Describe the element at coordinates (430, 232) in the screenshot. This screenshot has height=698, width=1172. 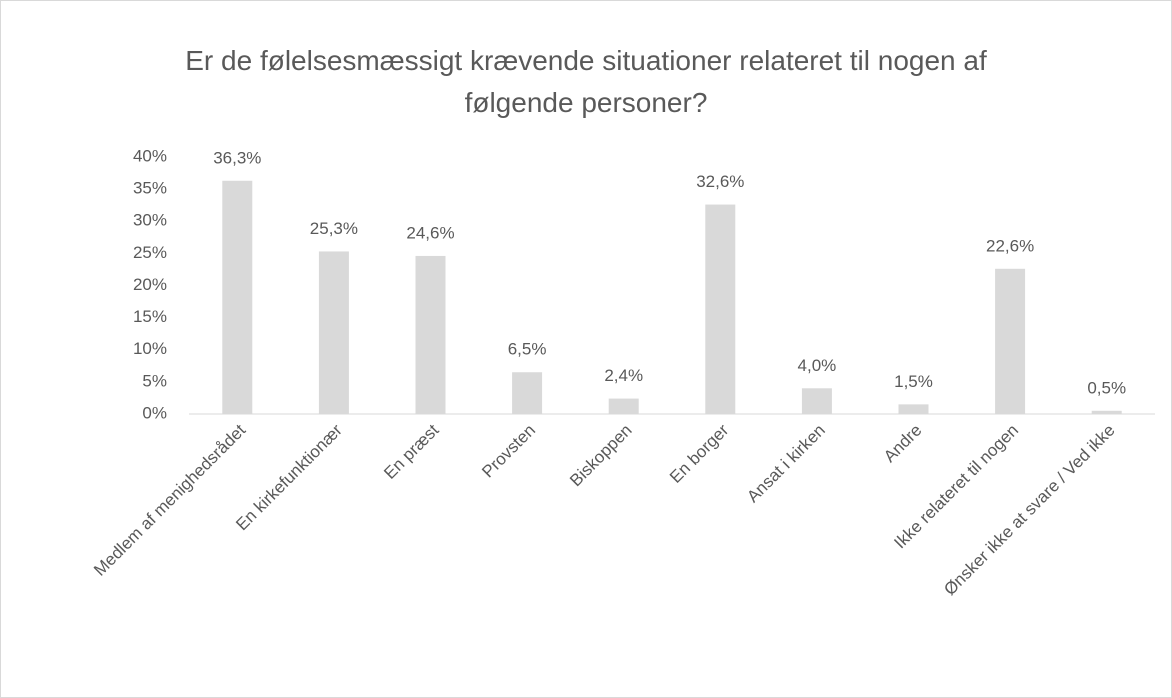
I see `data-label: 24,6%` at that location.